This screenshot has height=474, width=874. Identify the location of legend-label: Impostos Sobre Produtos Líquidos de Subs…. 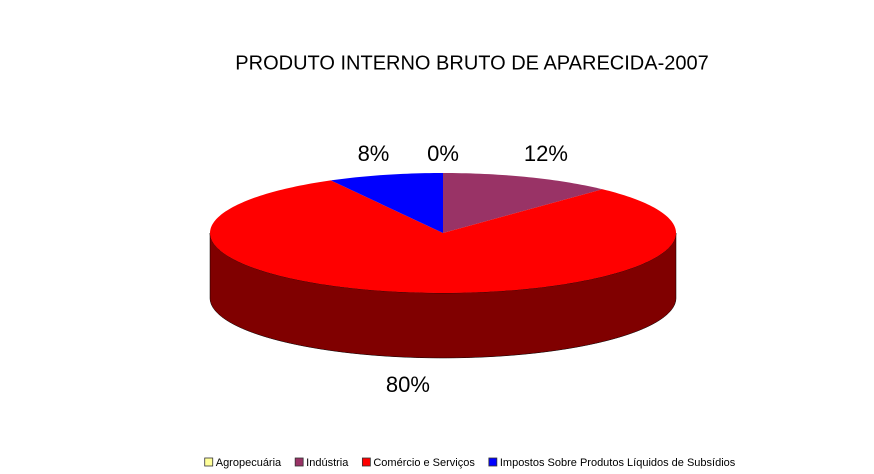
(618, 463).